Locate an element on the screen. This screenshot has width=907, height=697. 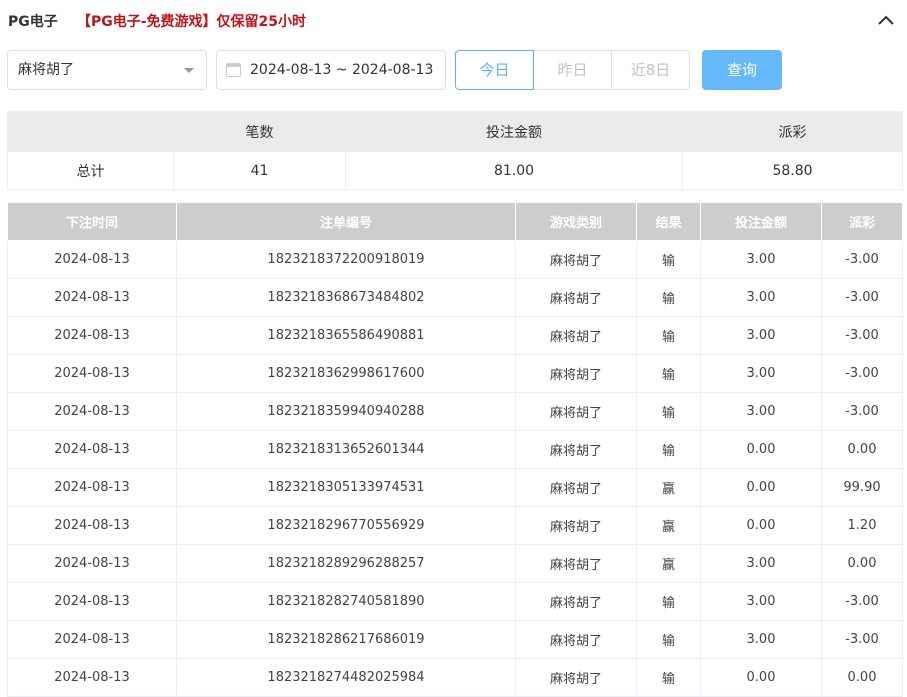
summary-header: 投注金额 is located at coordinates (514, 131).